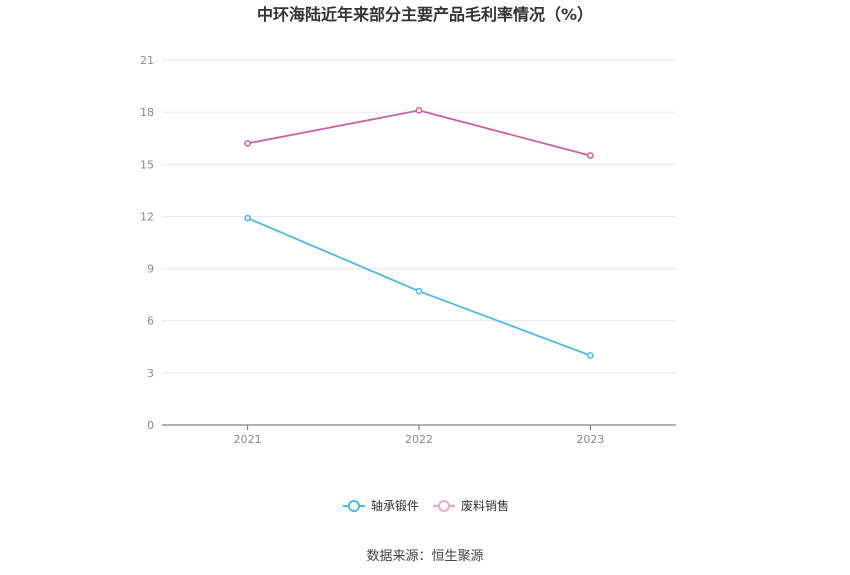 The height and width of the screenshot is (575, 850). I want to click on y-tick-label: 21, so click(147, 60).